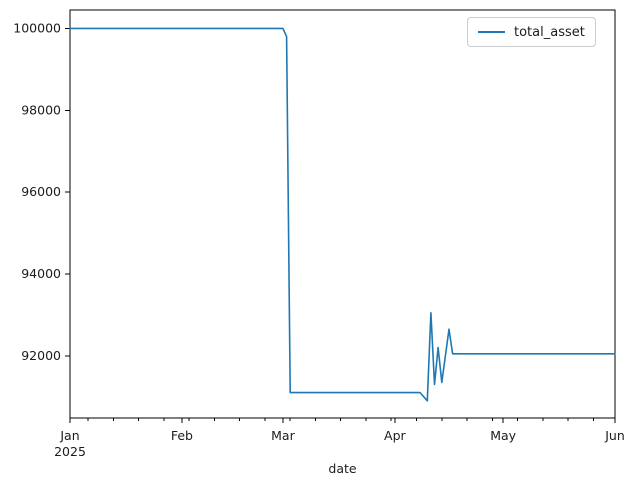 The image size is (638, 489). Describe the element at coordinates (41, 355) in the screenshot. I see `y-axis-tick-label: 92000` at that location.